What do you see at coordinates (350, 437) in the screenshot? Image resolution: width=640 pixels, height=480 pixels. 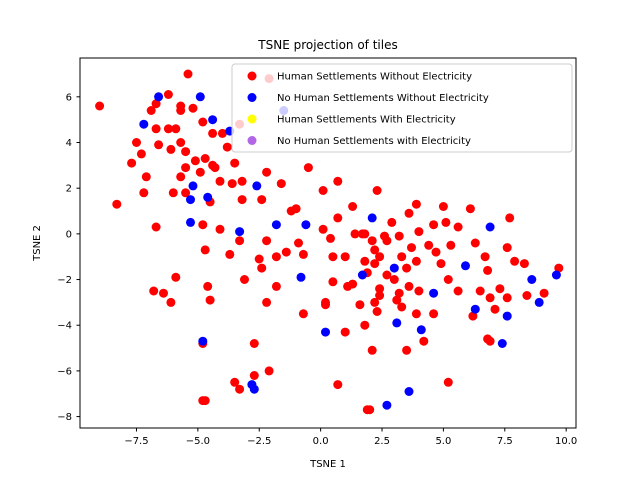 I see `x-axis: −7.5 −5.0 −2.5 0.0 2.5 5.0 7.5 10.0` at bounding box center [350, 437].